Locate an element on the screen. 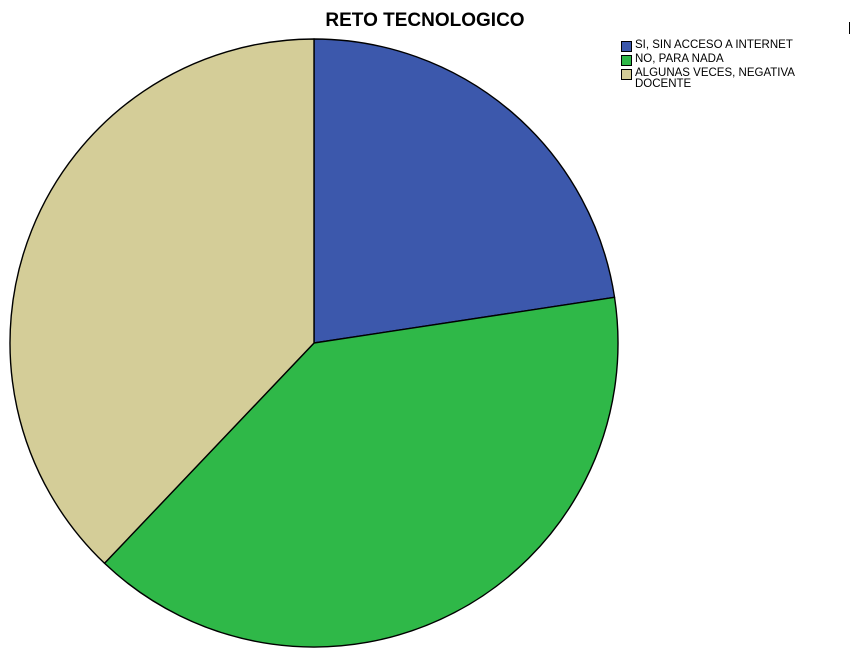  legend-label-no-para-nada: NO, PARA NADA is located at coordinates (679, 59).